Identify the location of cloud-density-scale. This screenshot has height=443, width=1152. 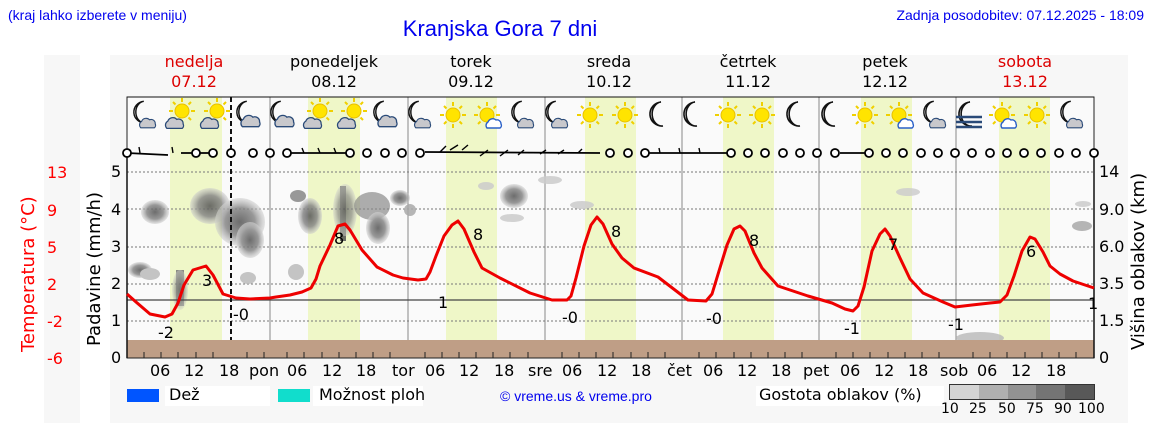
(1022, 392).